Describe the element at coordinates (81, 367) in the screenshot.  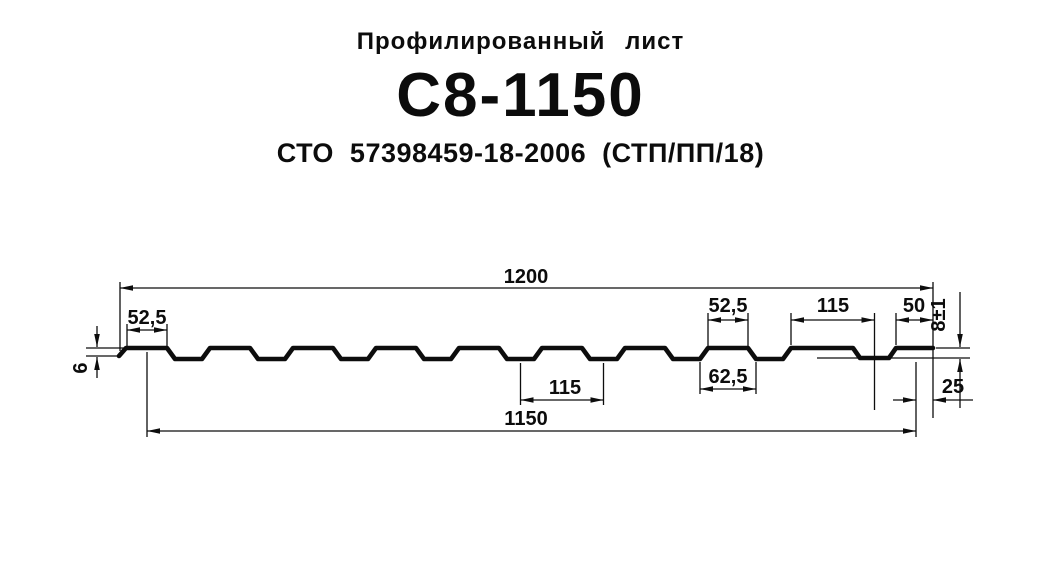
I see `dim-left-edge-height: 6` at that location.